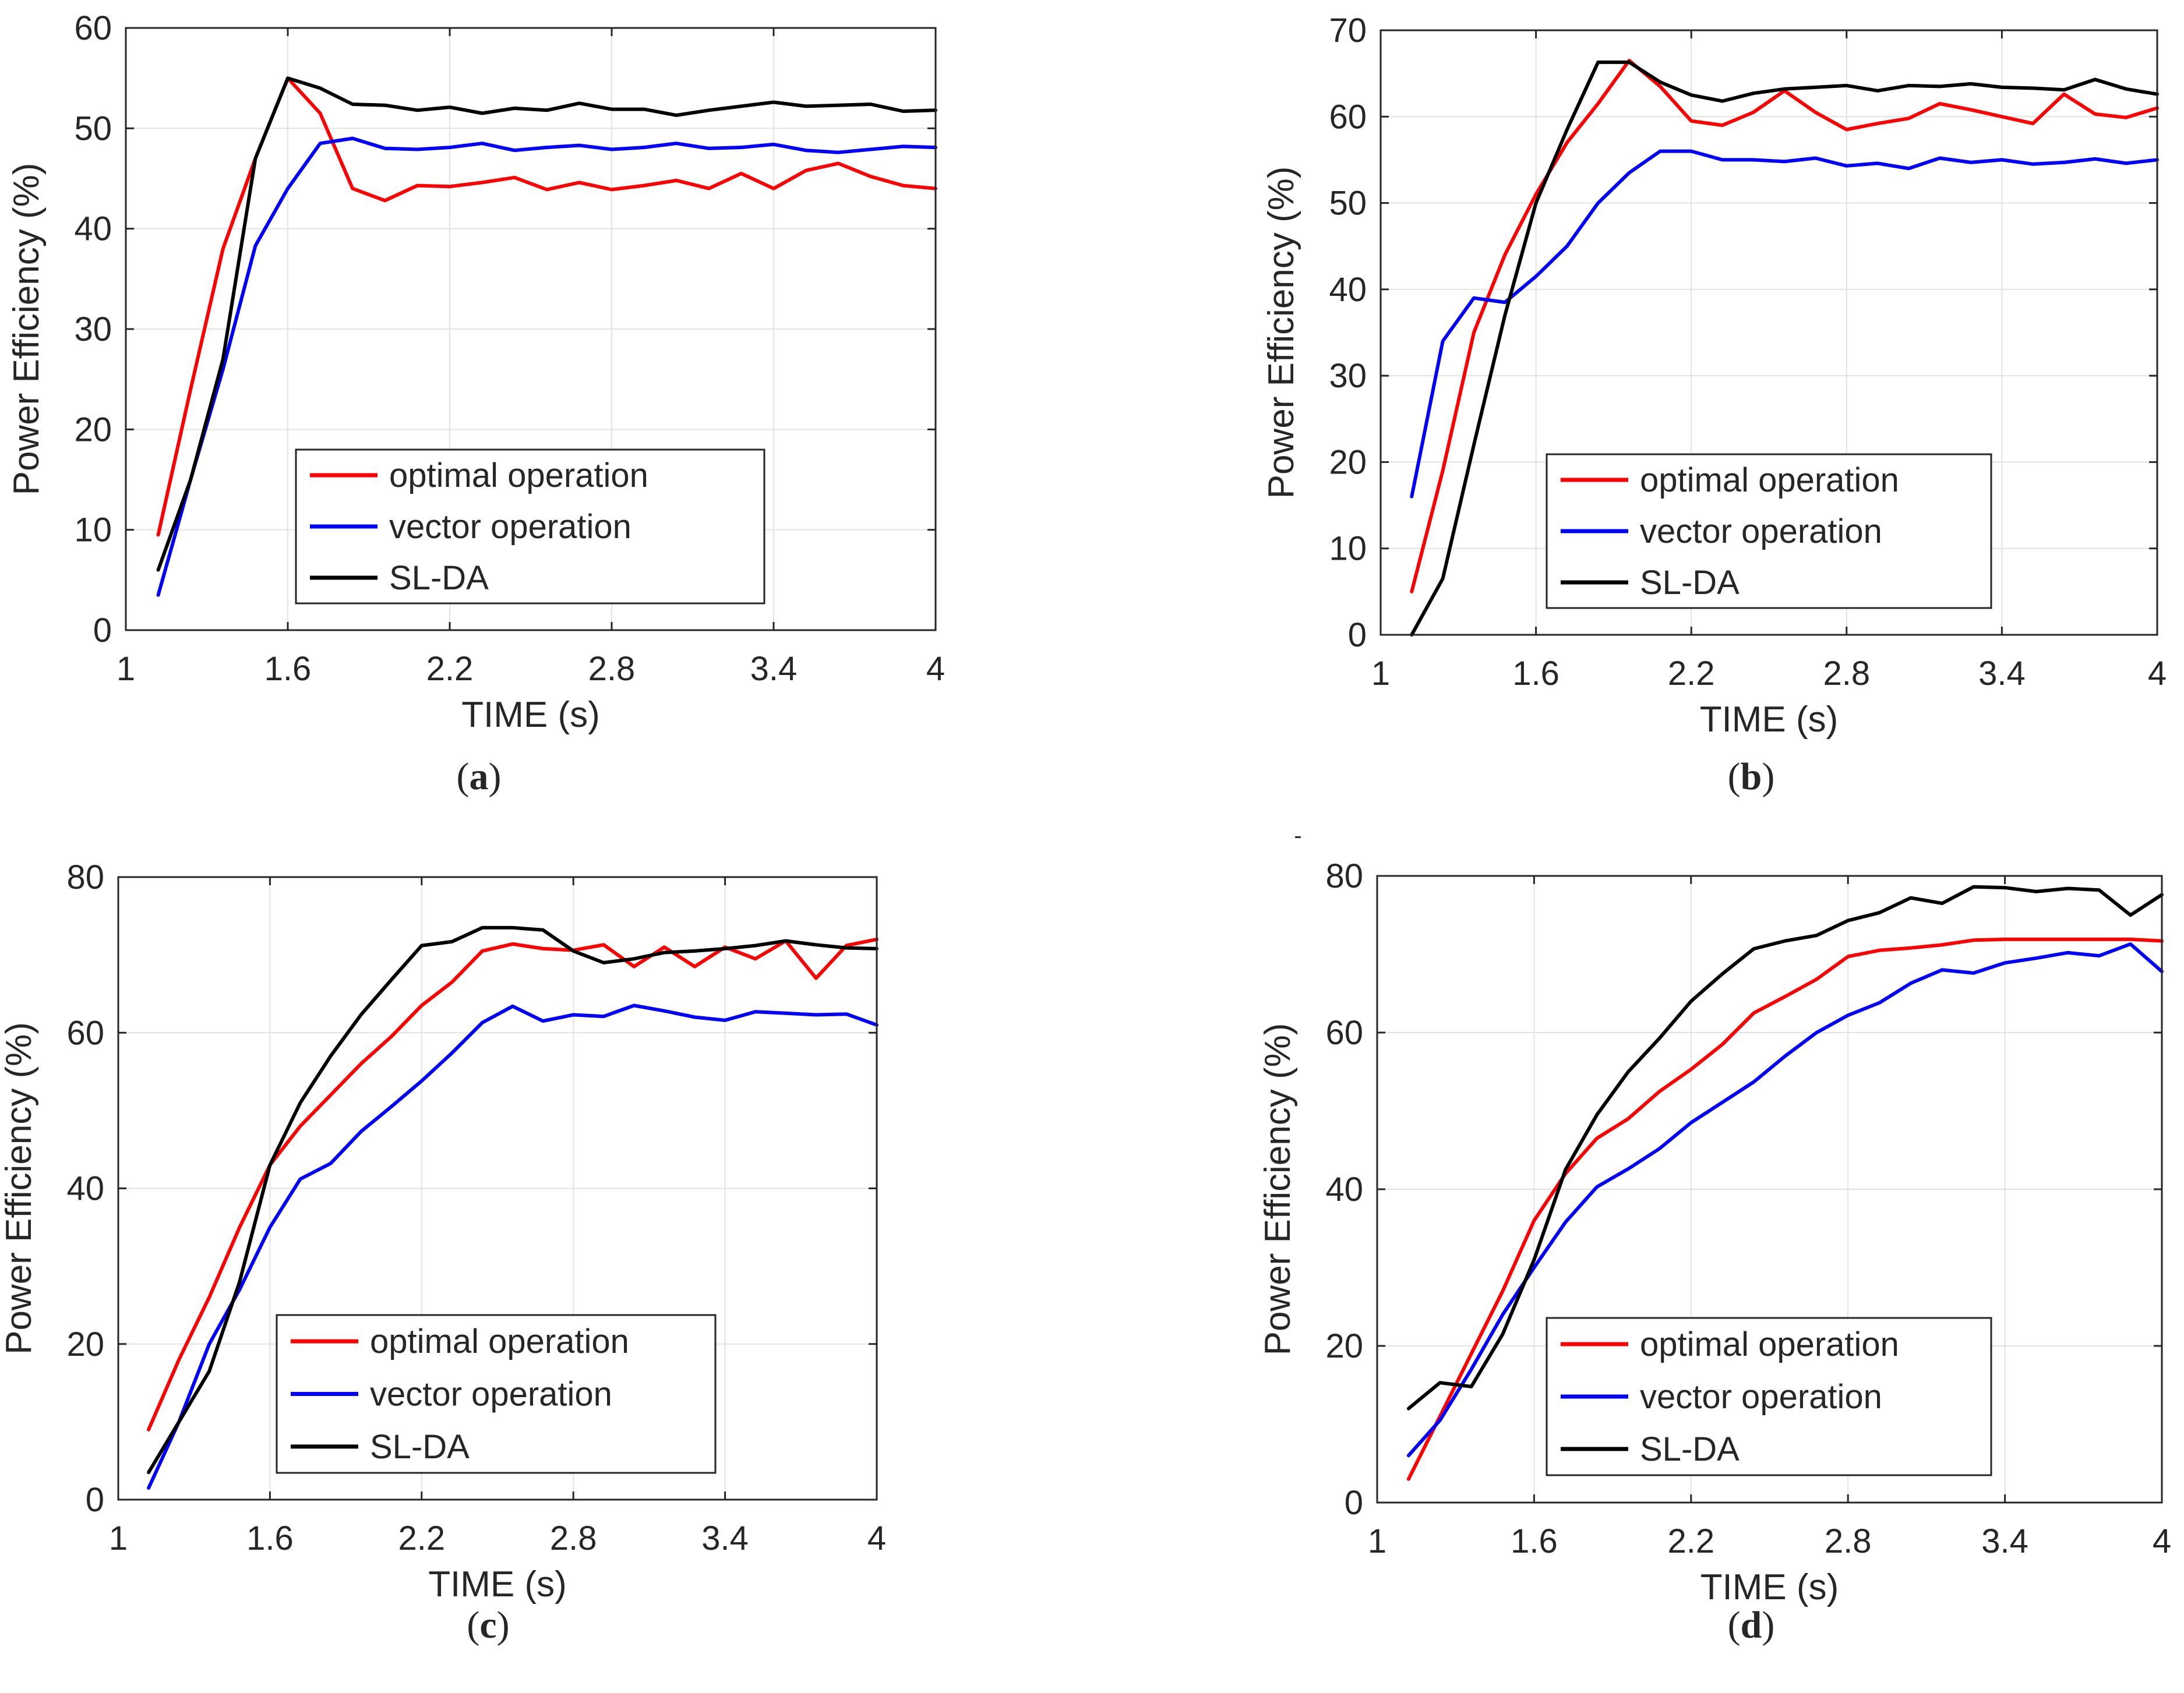  What do you see at coordinates (93, 329) in the screenshot?
I see `chart-a-y-tick-label: 30` at bounding box center [93, 329].